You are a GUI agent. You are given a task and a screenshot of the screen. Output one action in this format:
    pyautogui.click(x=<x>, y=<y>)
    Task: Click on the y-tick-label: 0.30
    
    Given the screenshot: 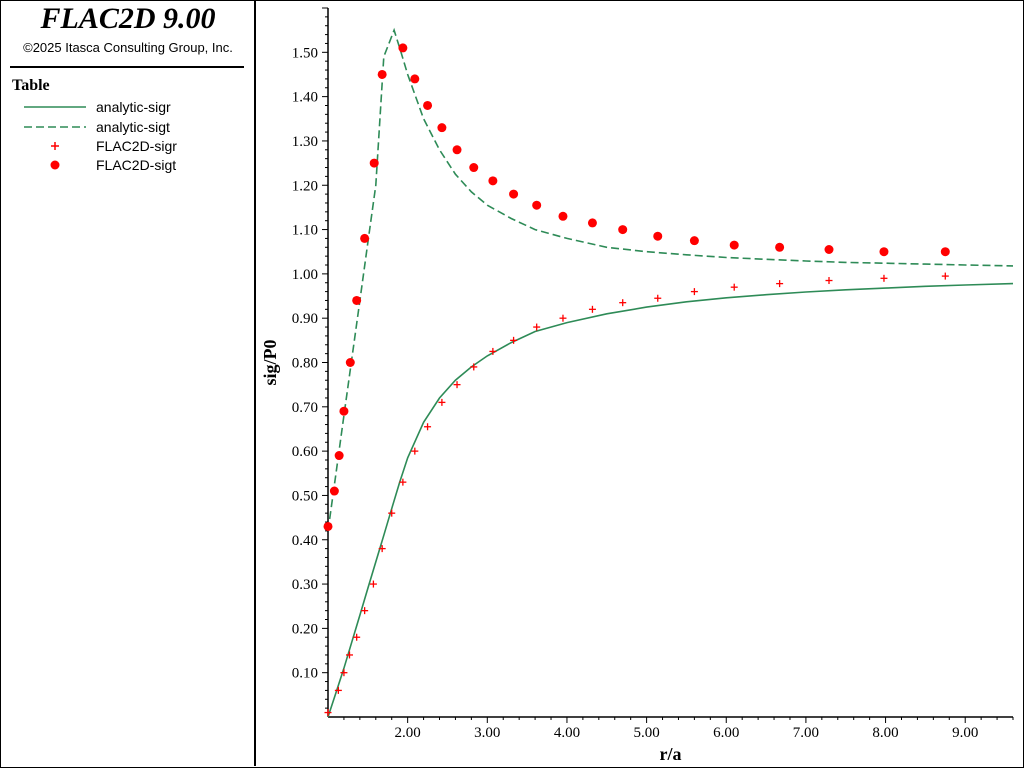 What is the action you would take?
    pyautogui.click(x=305, y=585)
    